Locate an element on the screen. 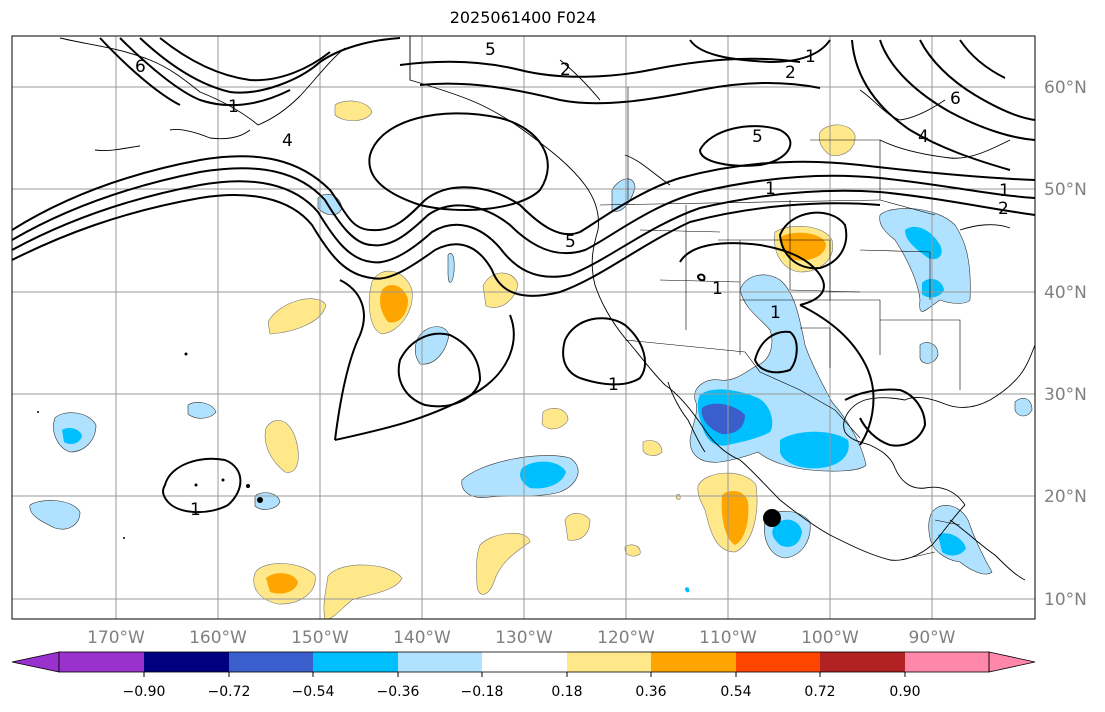  lon-label: 100°W is located at coordinates (830, 638).